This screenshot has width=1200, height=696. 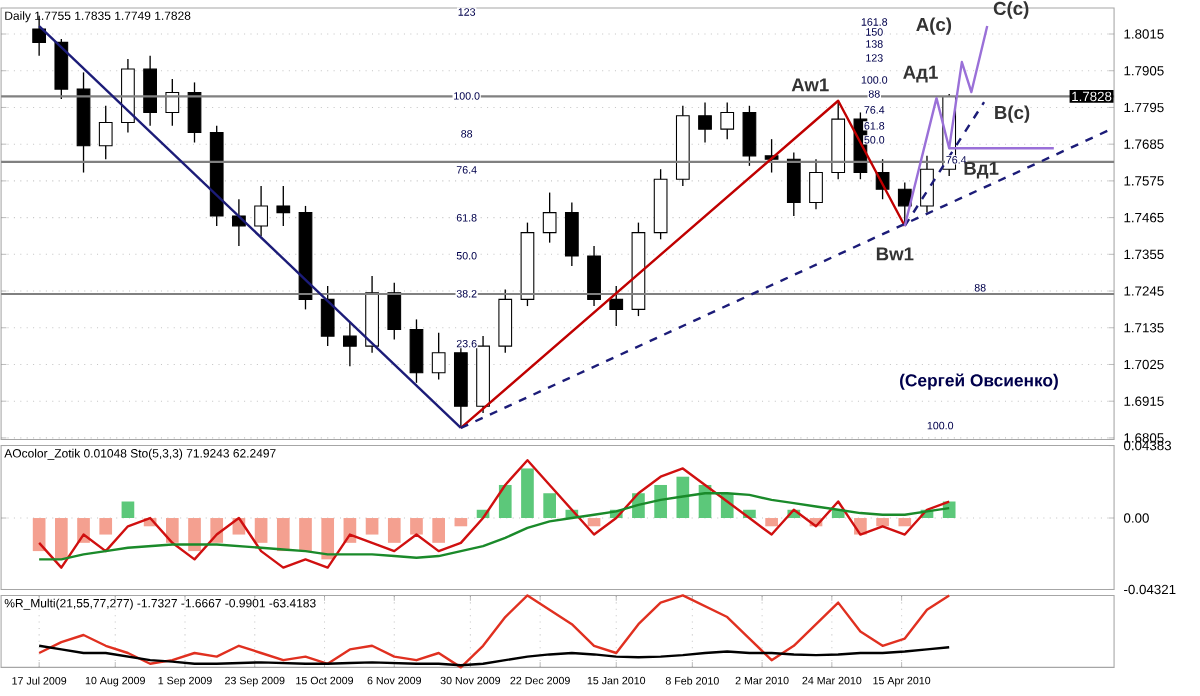 What do you see at coordinates (920, 74) in the screenshot?
I see `annotation: Aд1` at bounding box center [920, 74].